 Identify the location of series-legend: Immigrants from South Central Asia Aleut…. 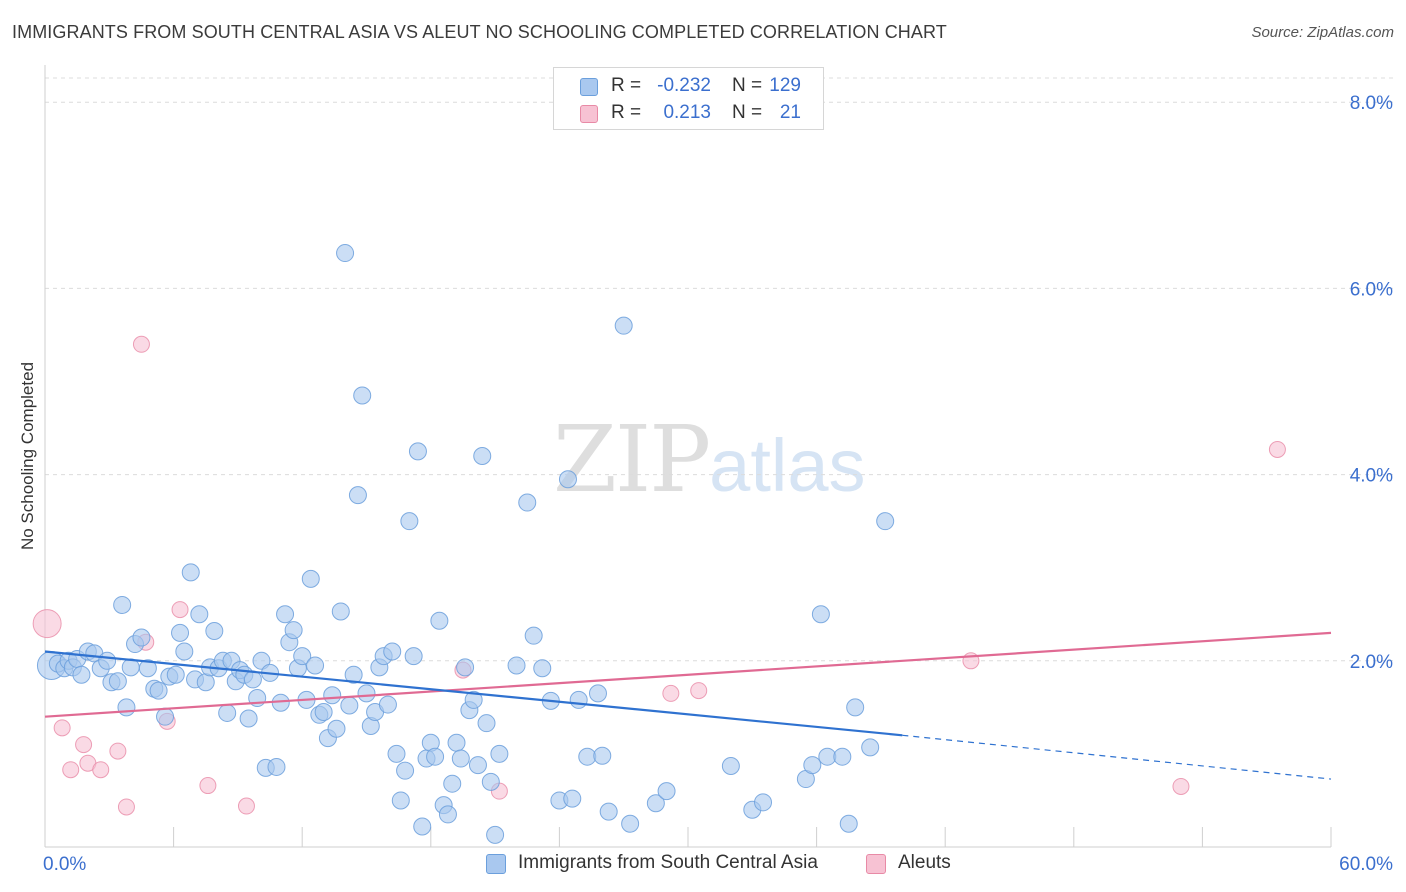
(703, 864).